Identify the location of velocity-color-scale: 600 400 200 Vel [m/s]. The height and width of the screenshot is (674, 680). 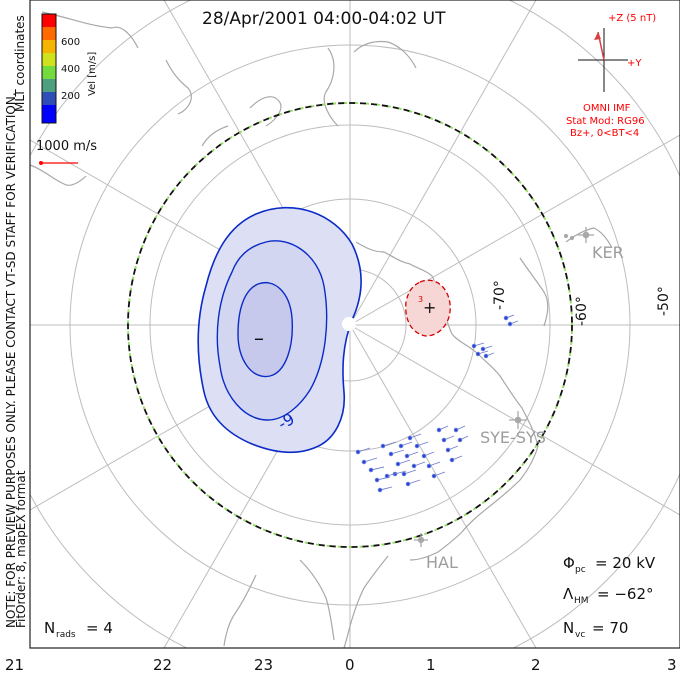
(69, 68).